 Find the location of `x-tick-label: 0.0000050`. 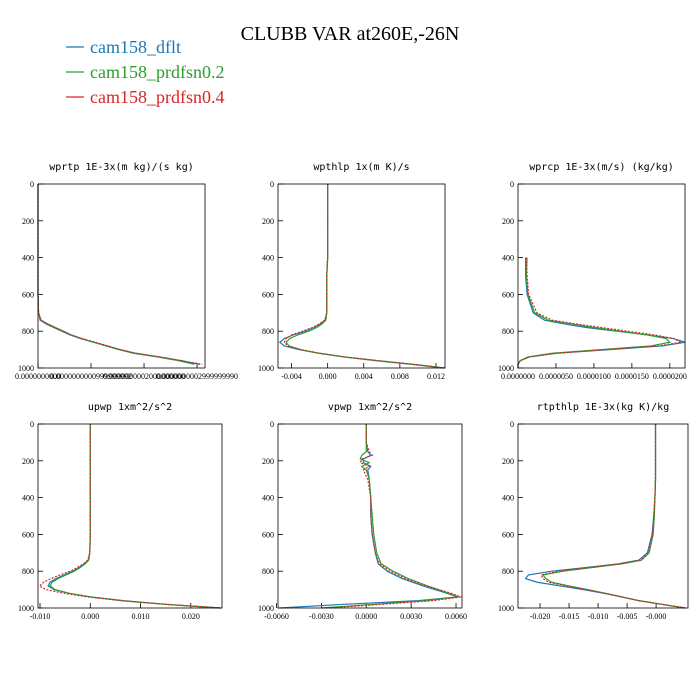

x-tick-label: 0.0000050 is located at coordinates (556, 376).